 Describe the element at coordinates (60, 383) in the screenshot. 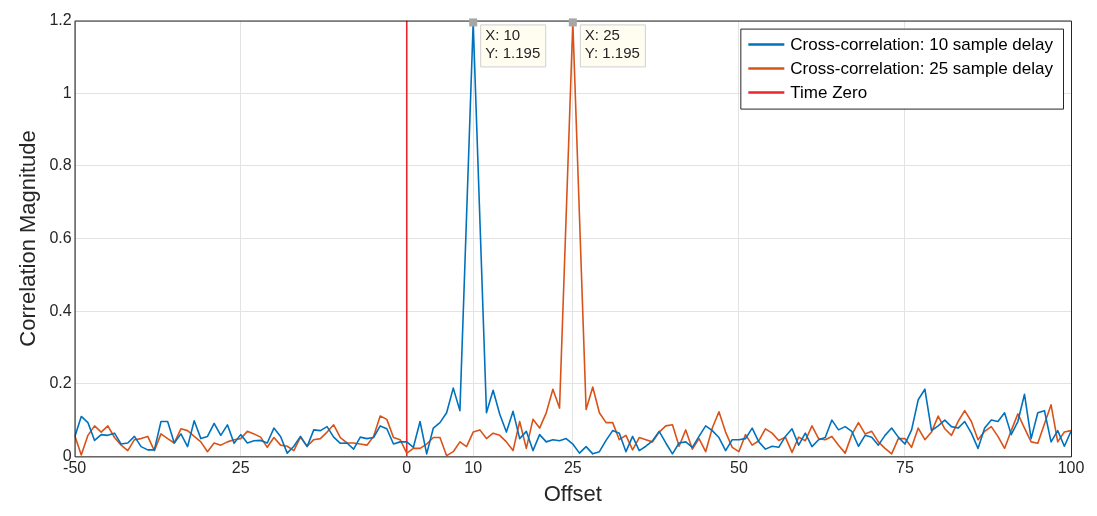

I see `y-tick-label: 0.2` at that location.